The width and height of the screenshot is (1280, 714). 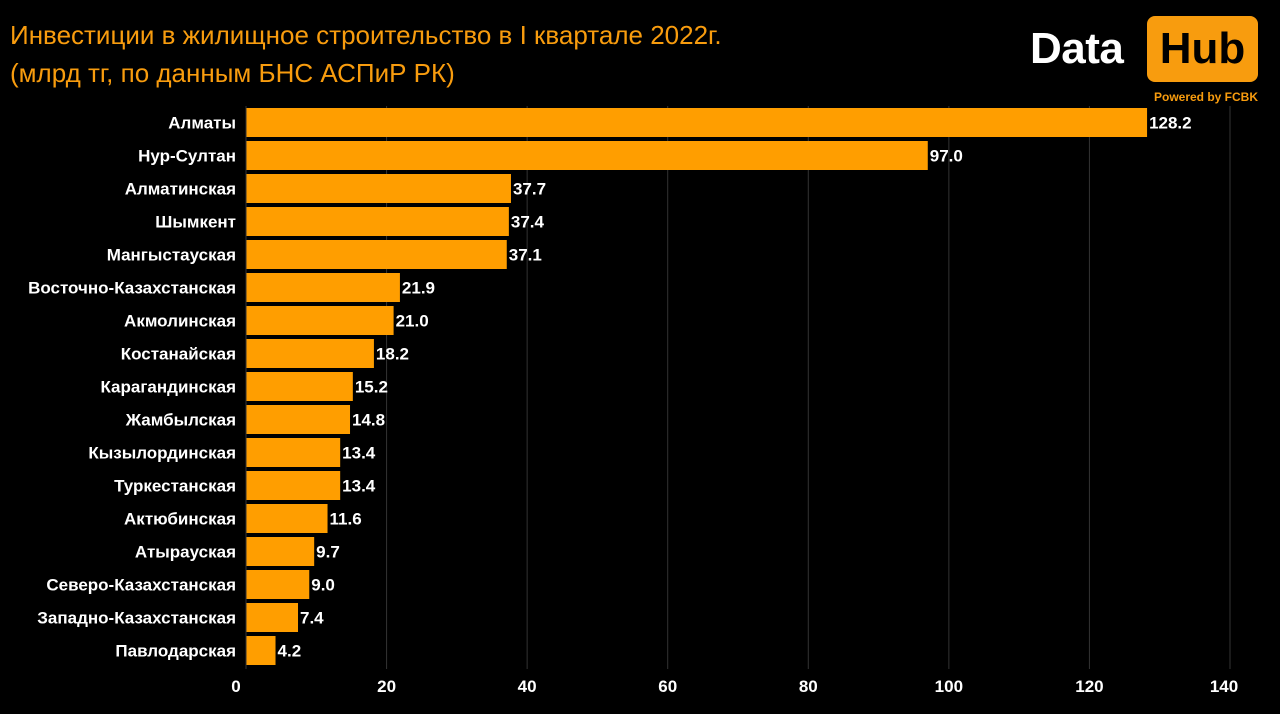 I want to click on x-tick-label: 100, so click(x=949, y=686).